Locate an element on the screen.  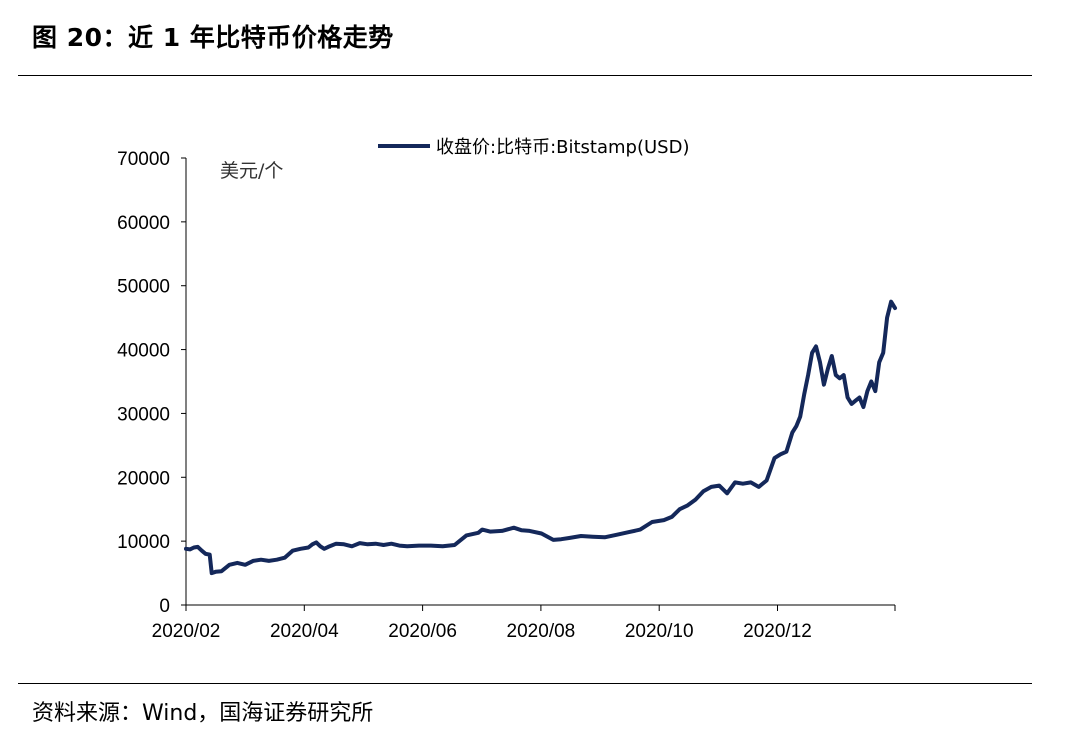
x-tick-label: 2020/04 is located at coordinates (304, 631).